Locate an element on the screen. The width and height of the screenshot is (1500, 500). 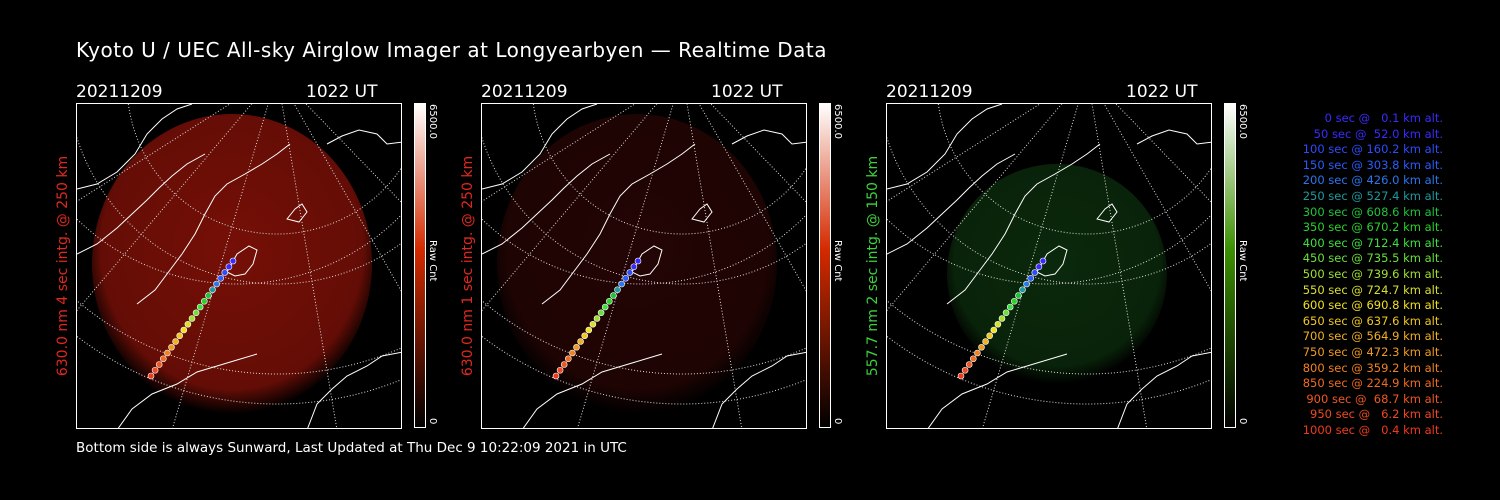
trajectory-legend-row: 200 sec @ 426.0 km alt. is located at coordinates (1372, 180).